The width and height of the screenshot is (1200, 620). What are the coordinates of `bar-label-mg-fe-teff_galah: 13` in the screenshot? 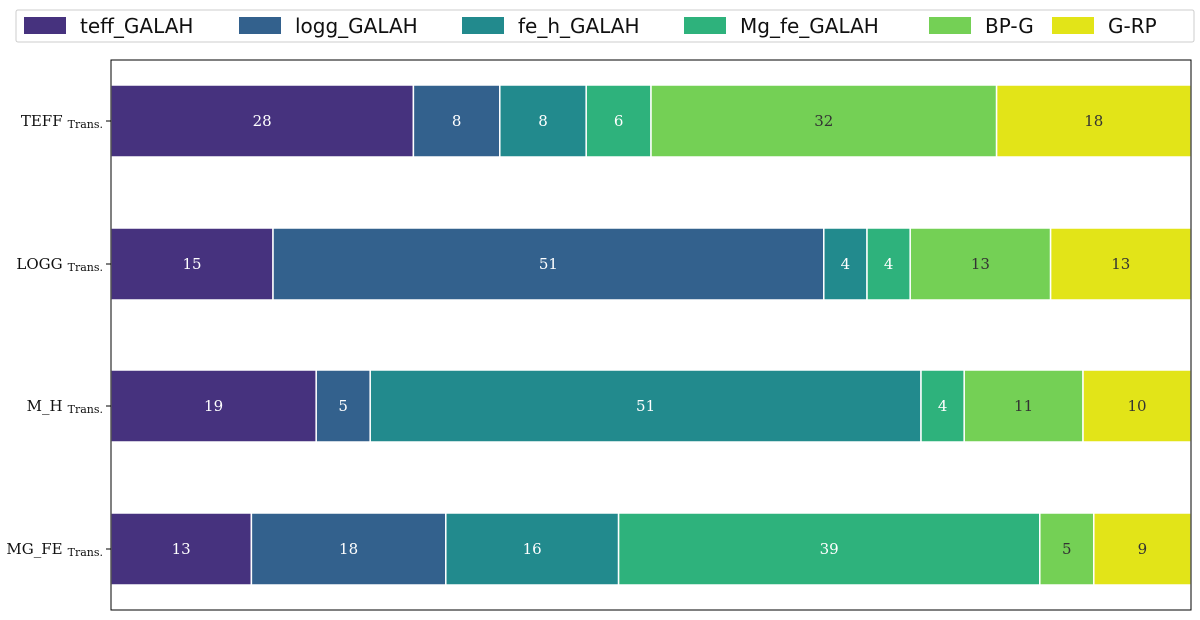 It's located at (181, 549).